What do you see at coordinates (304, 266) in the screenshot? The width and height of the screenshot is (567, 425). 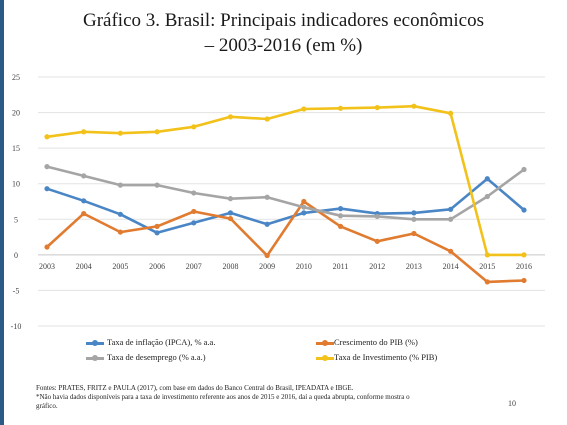 I see `x-tick-label-7: 2010` at bounding box center [304, 266].